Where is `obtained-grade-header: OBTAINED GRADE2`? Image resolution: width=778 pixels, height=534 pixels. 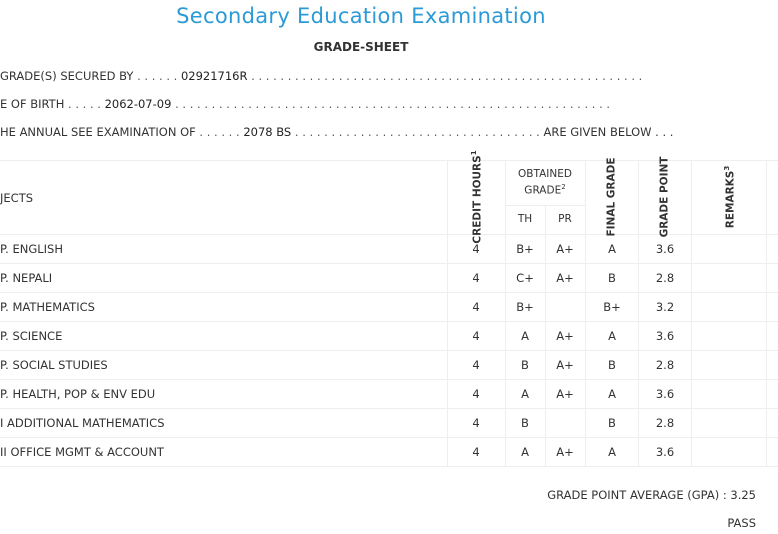 obtained-grade-header: OBTAINED GRADE2 is located at coordinates (545, 182).